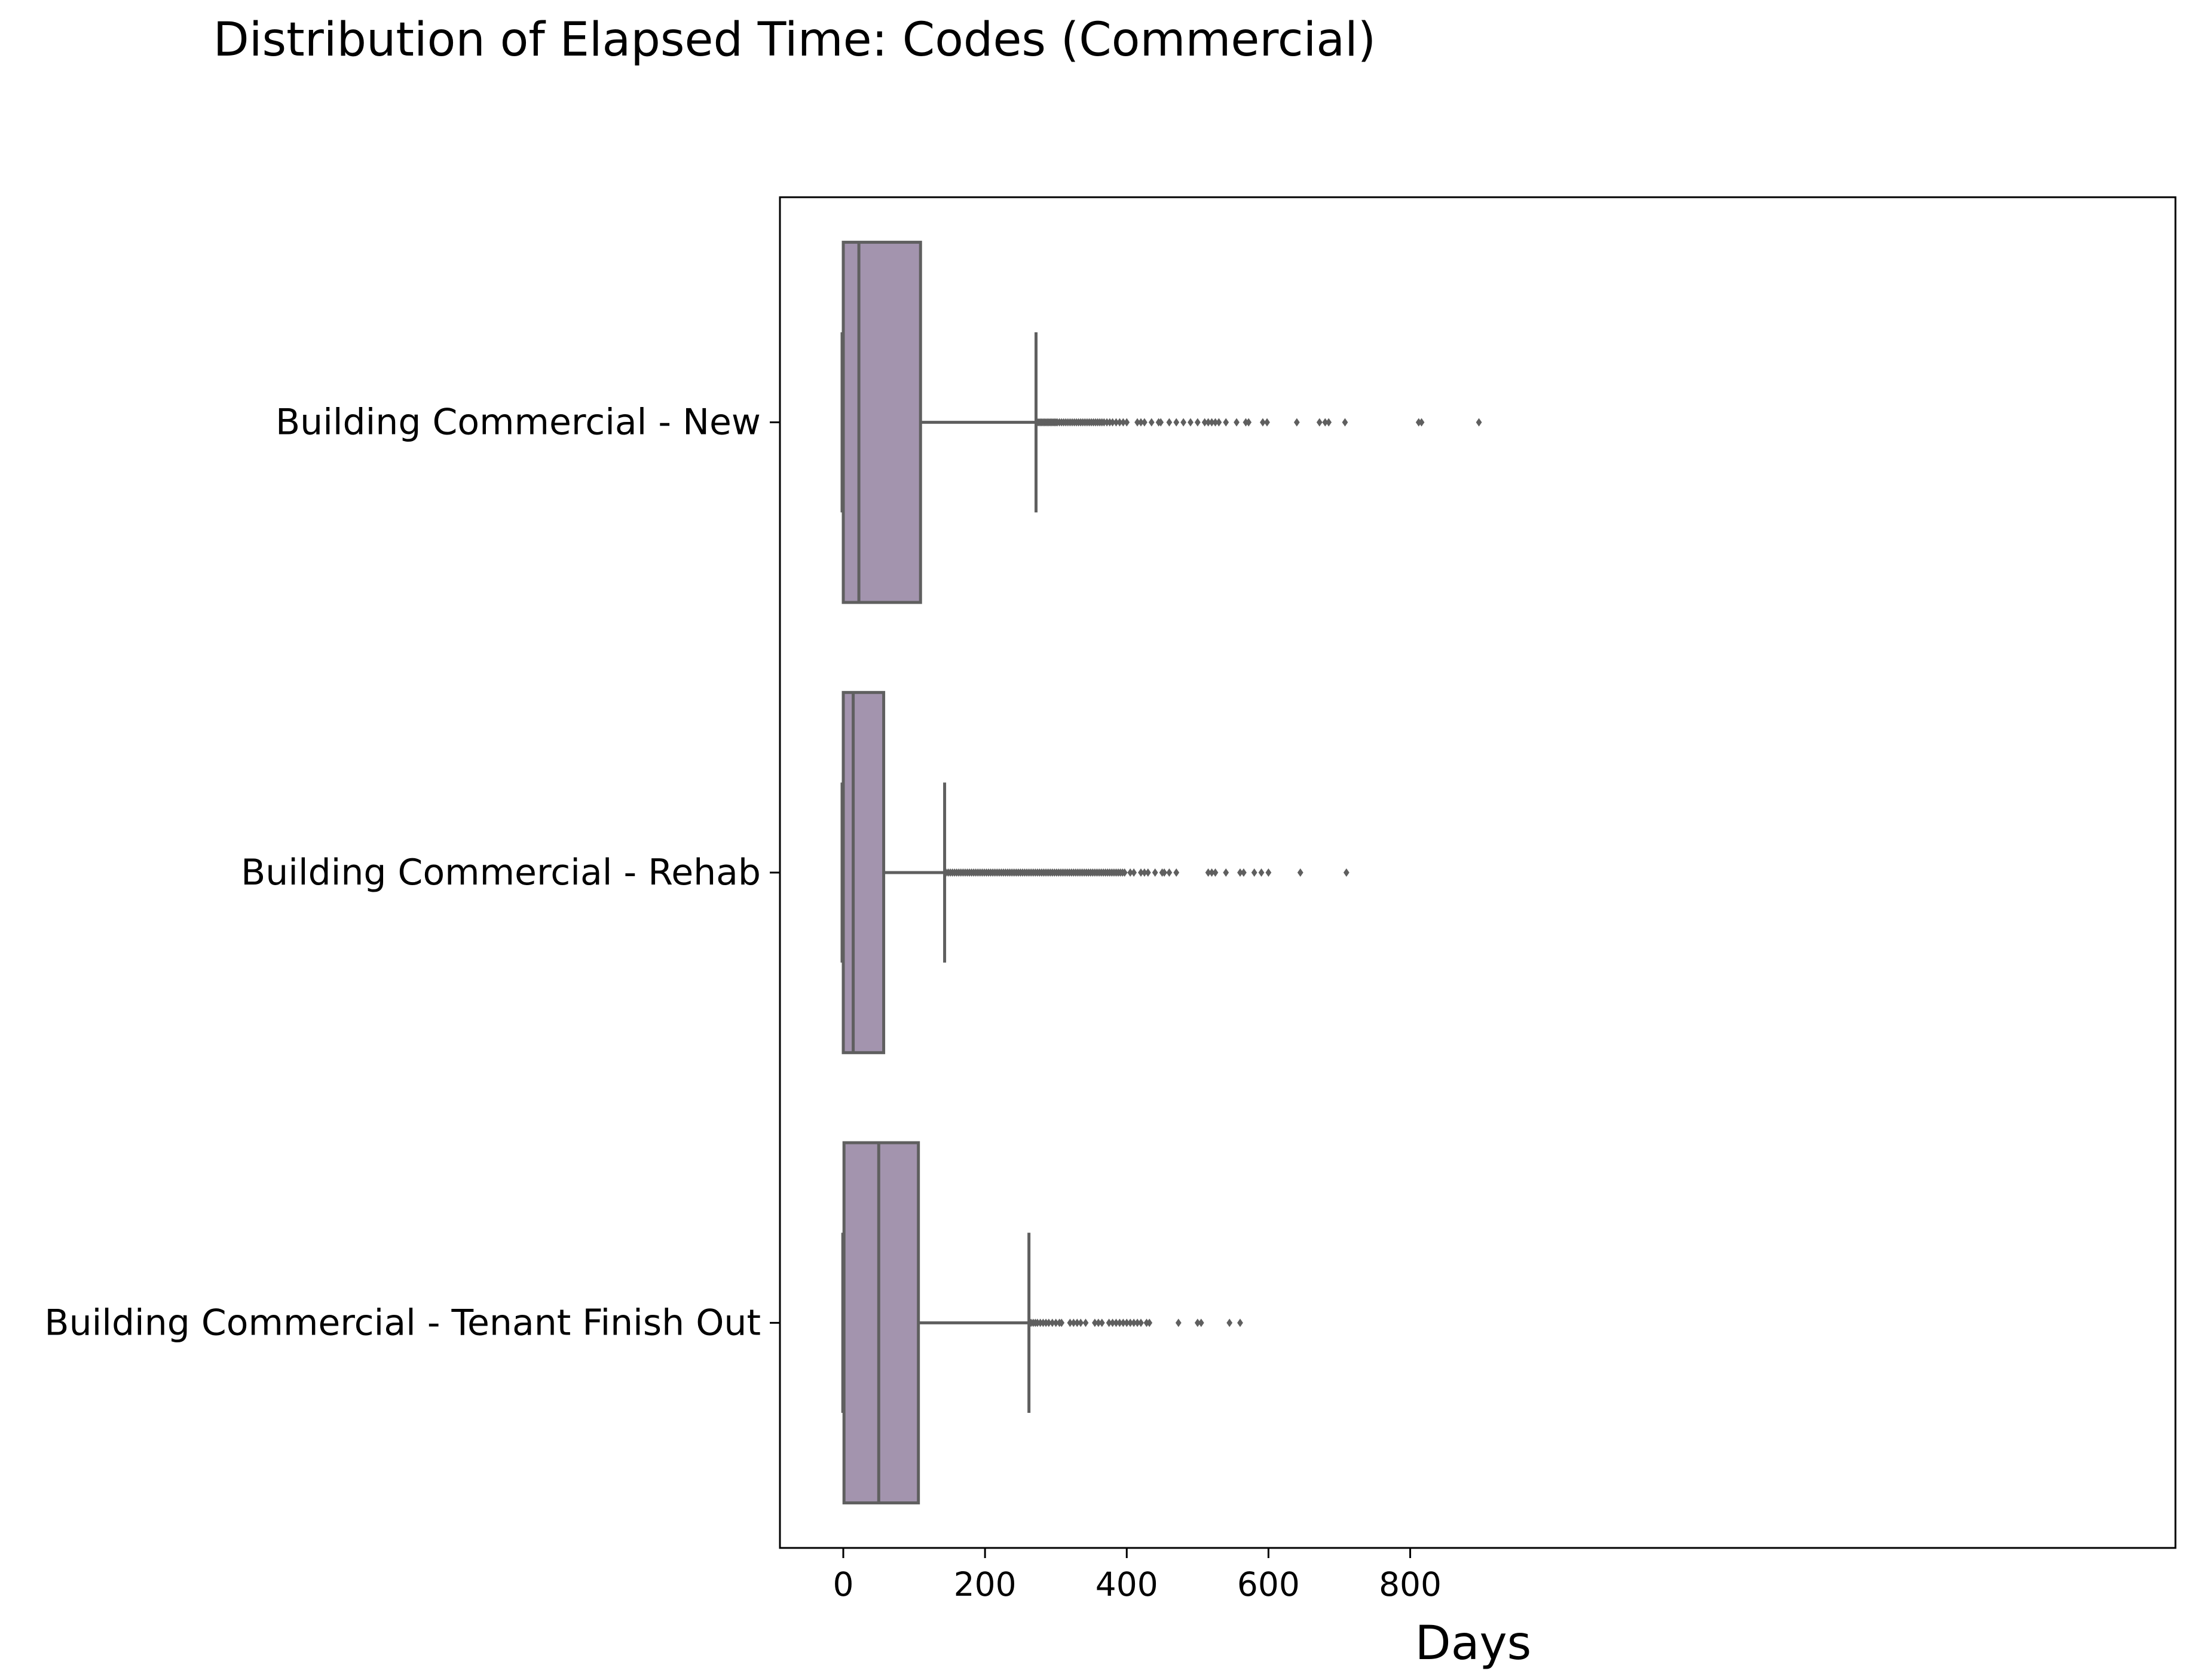 This screenshot has width=2188, height=1680. I want to click on x-tick-label: 200, so click(986, 1584).